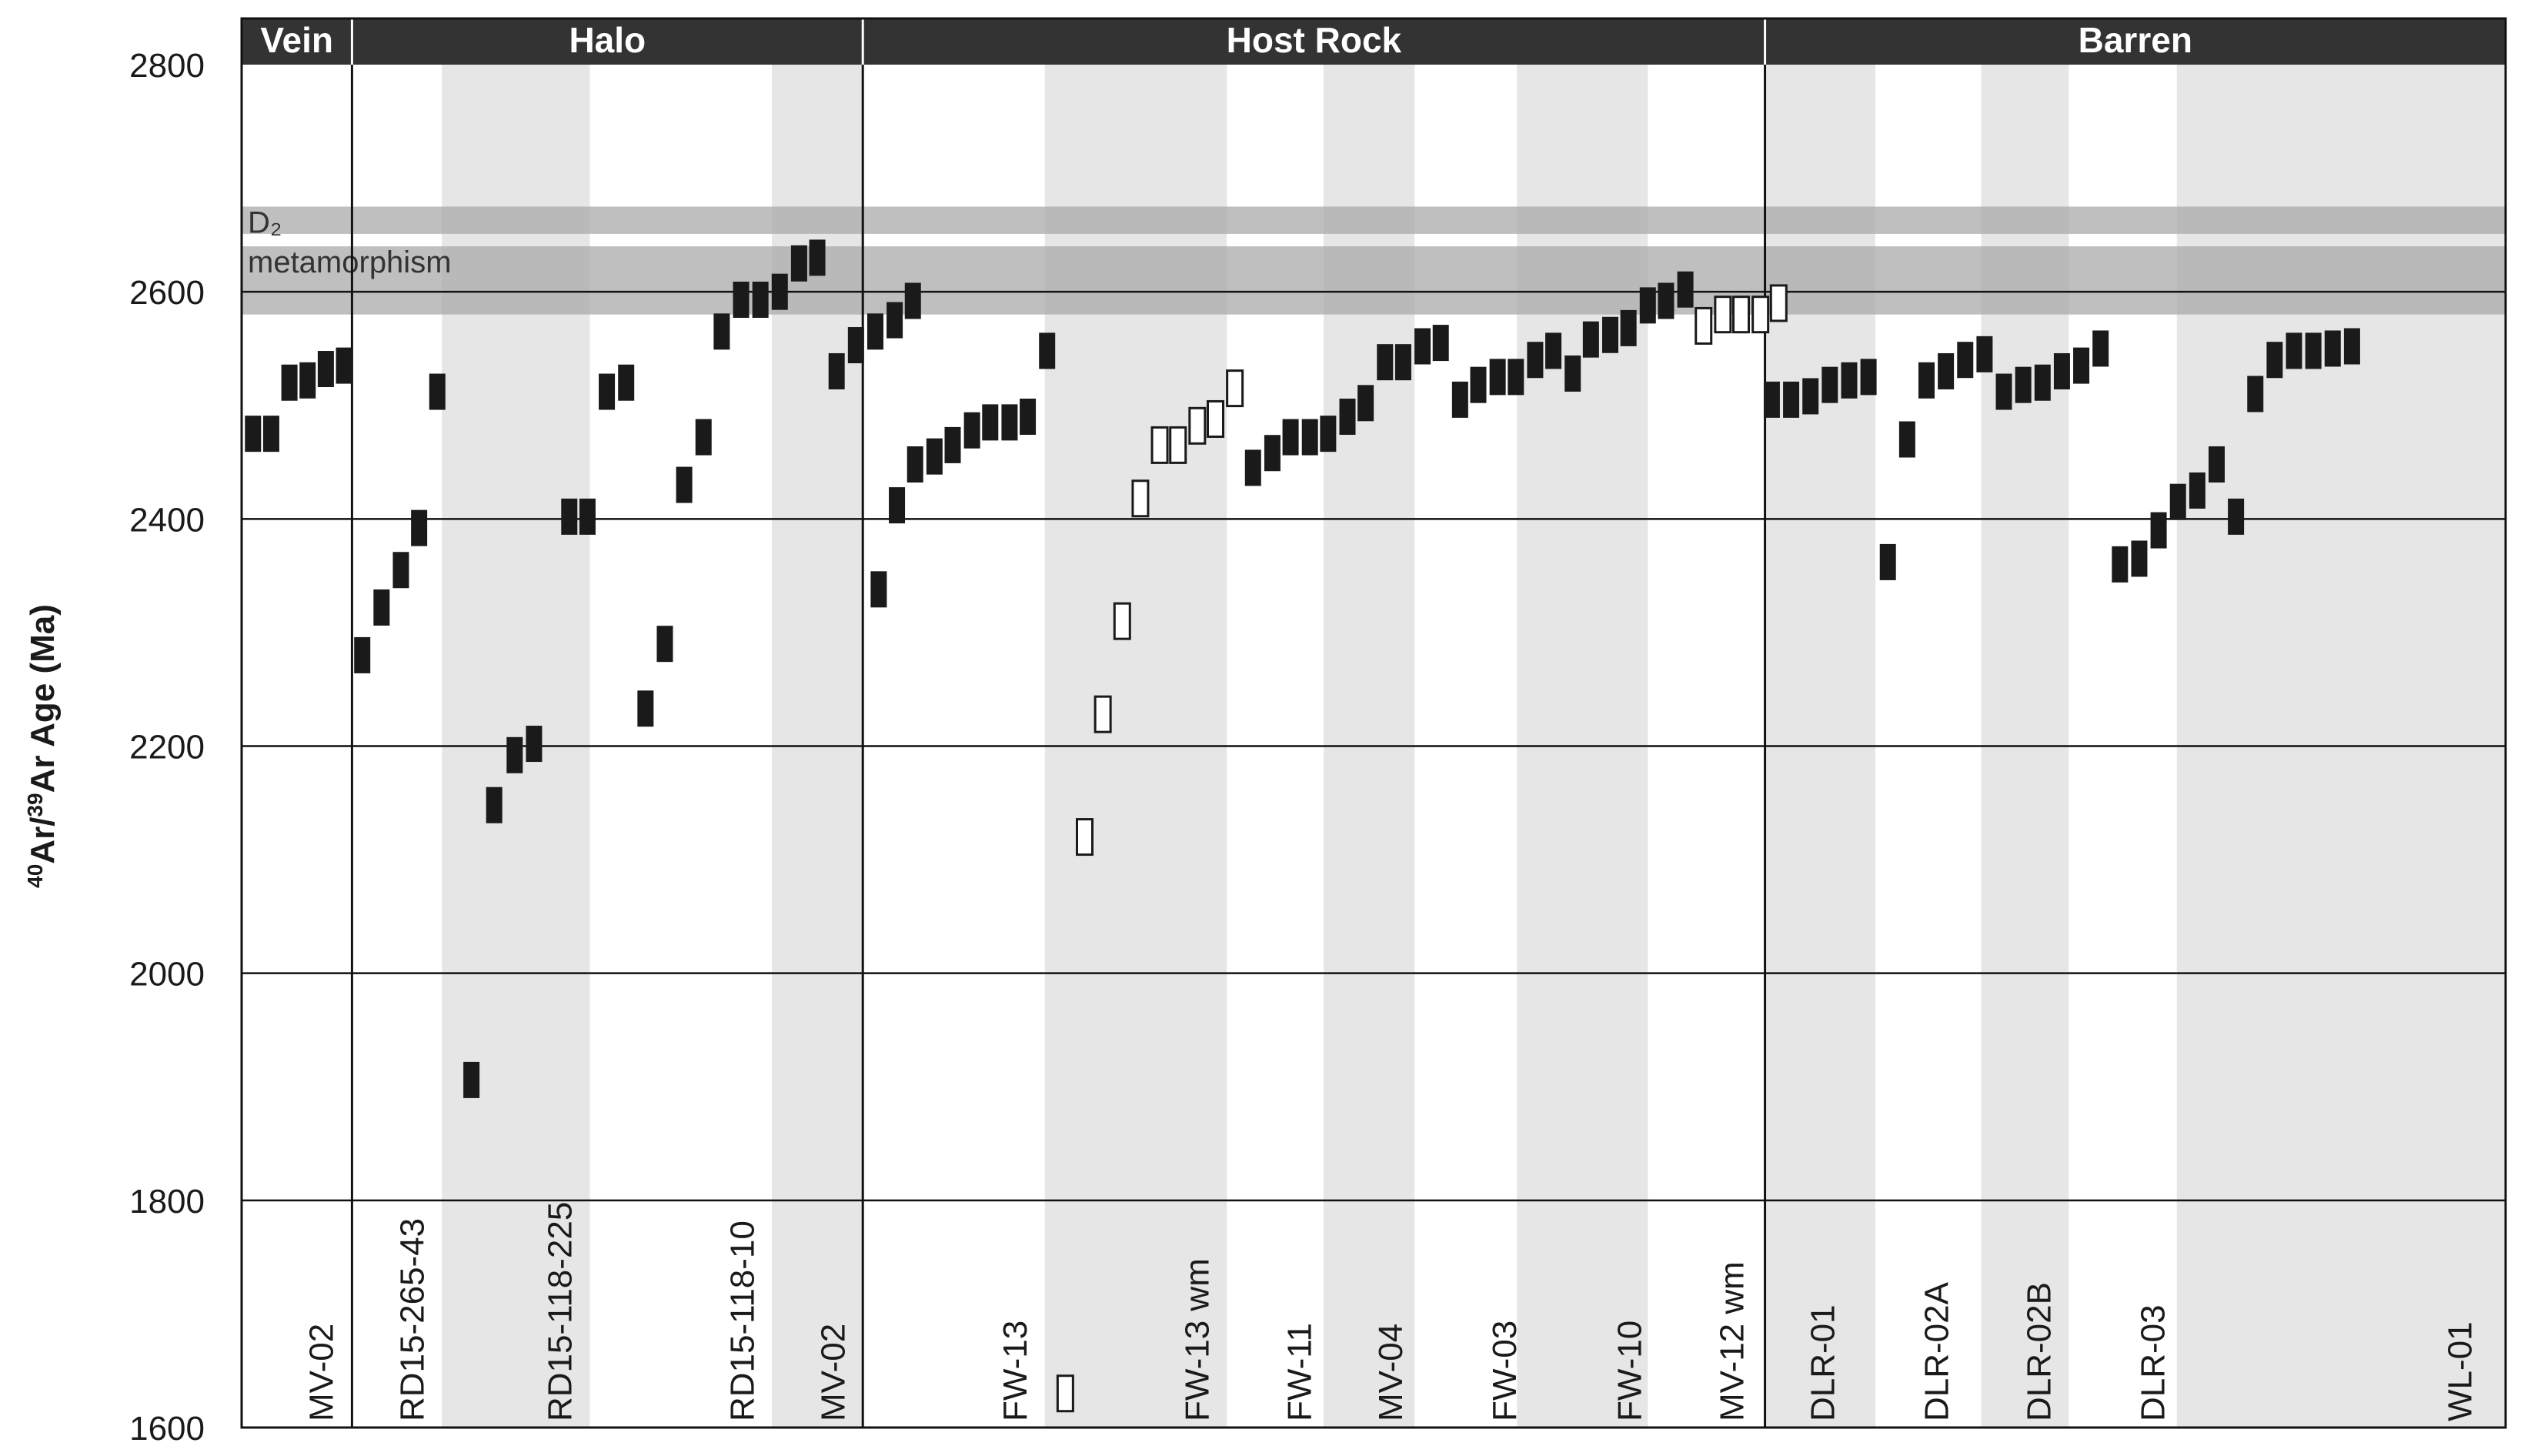 The height and width of the screenshot is (1456, 2521). I want to click on group-header: Vein Halo Host Rock Barren, so click(1374, 41).